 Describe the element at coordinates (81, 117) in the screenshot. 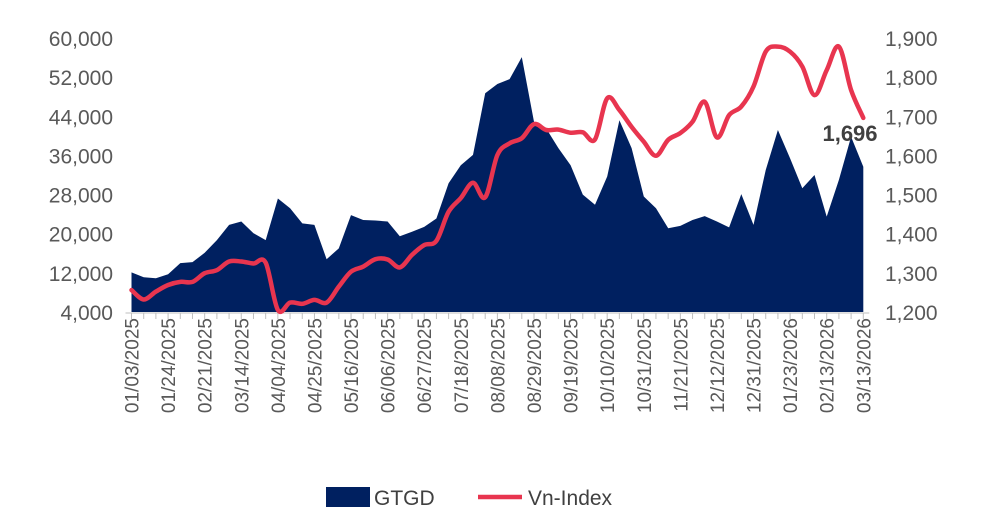

I see `left-tick-label: 44,000` at that location.